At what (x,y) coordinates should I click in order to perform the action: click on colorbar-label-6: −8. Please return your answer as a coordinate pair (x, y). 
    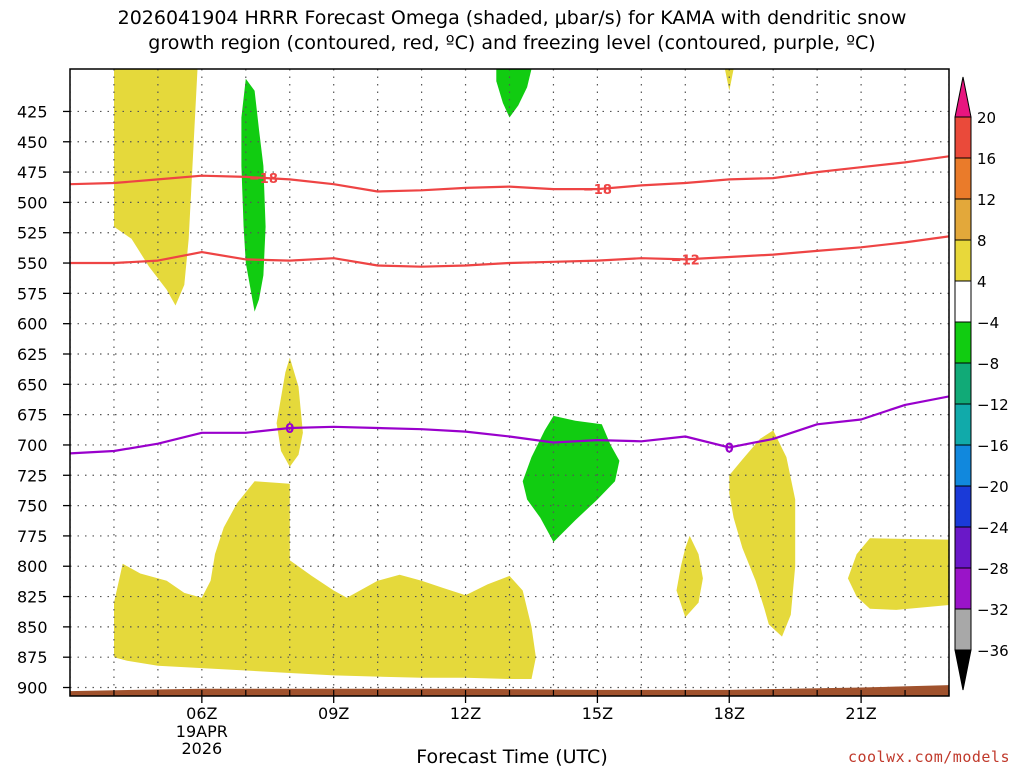
    Looking at the image, I should click on (988, 364).